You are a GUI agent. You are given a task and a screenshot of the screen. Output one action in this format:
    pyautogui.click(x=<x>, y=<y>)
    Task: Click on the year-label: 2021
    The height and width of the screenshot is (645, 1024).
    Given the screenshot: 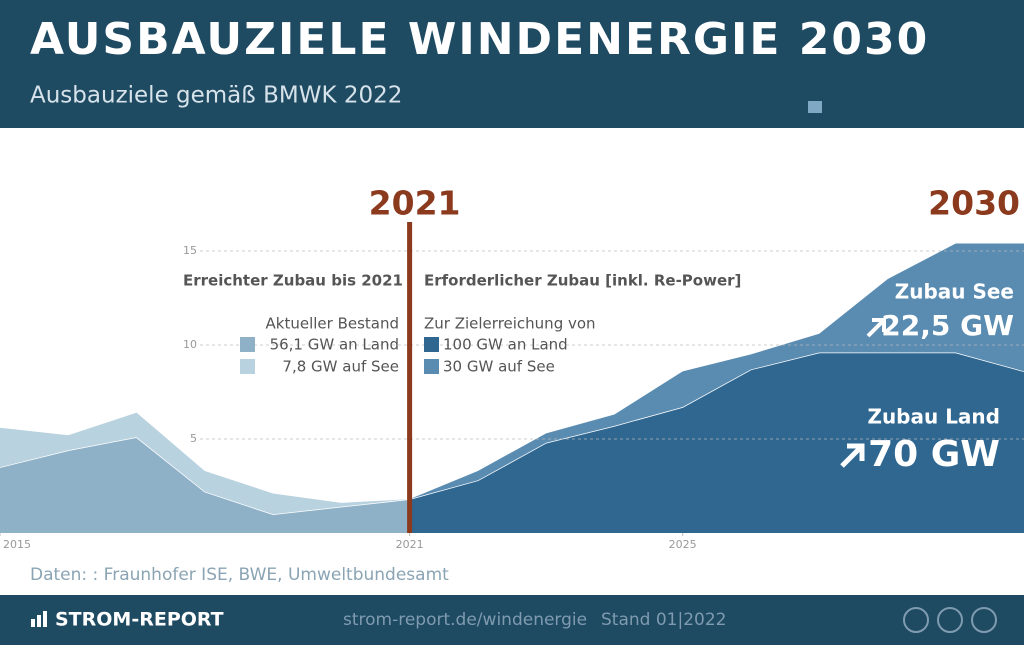 What is the action you would take?
    pyautogui.click(x=415, y=203)
    